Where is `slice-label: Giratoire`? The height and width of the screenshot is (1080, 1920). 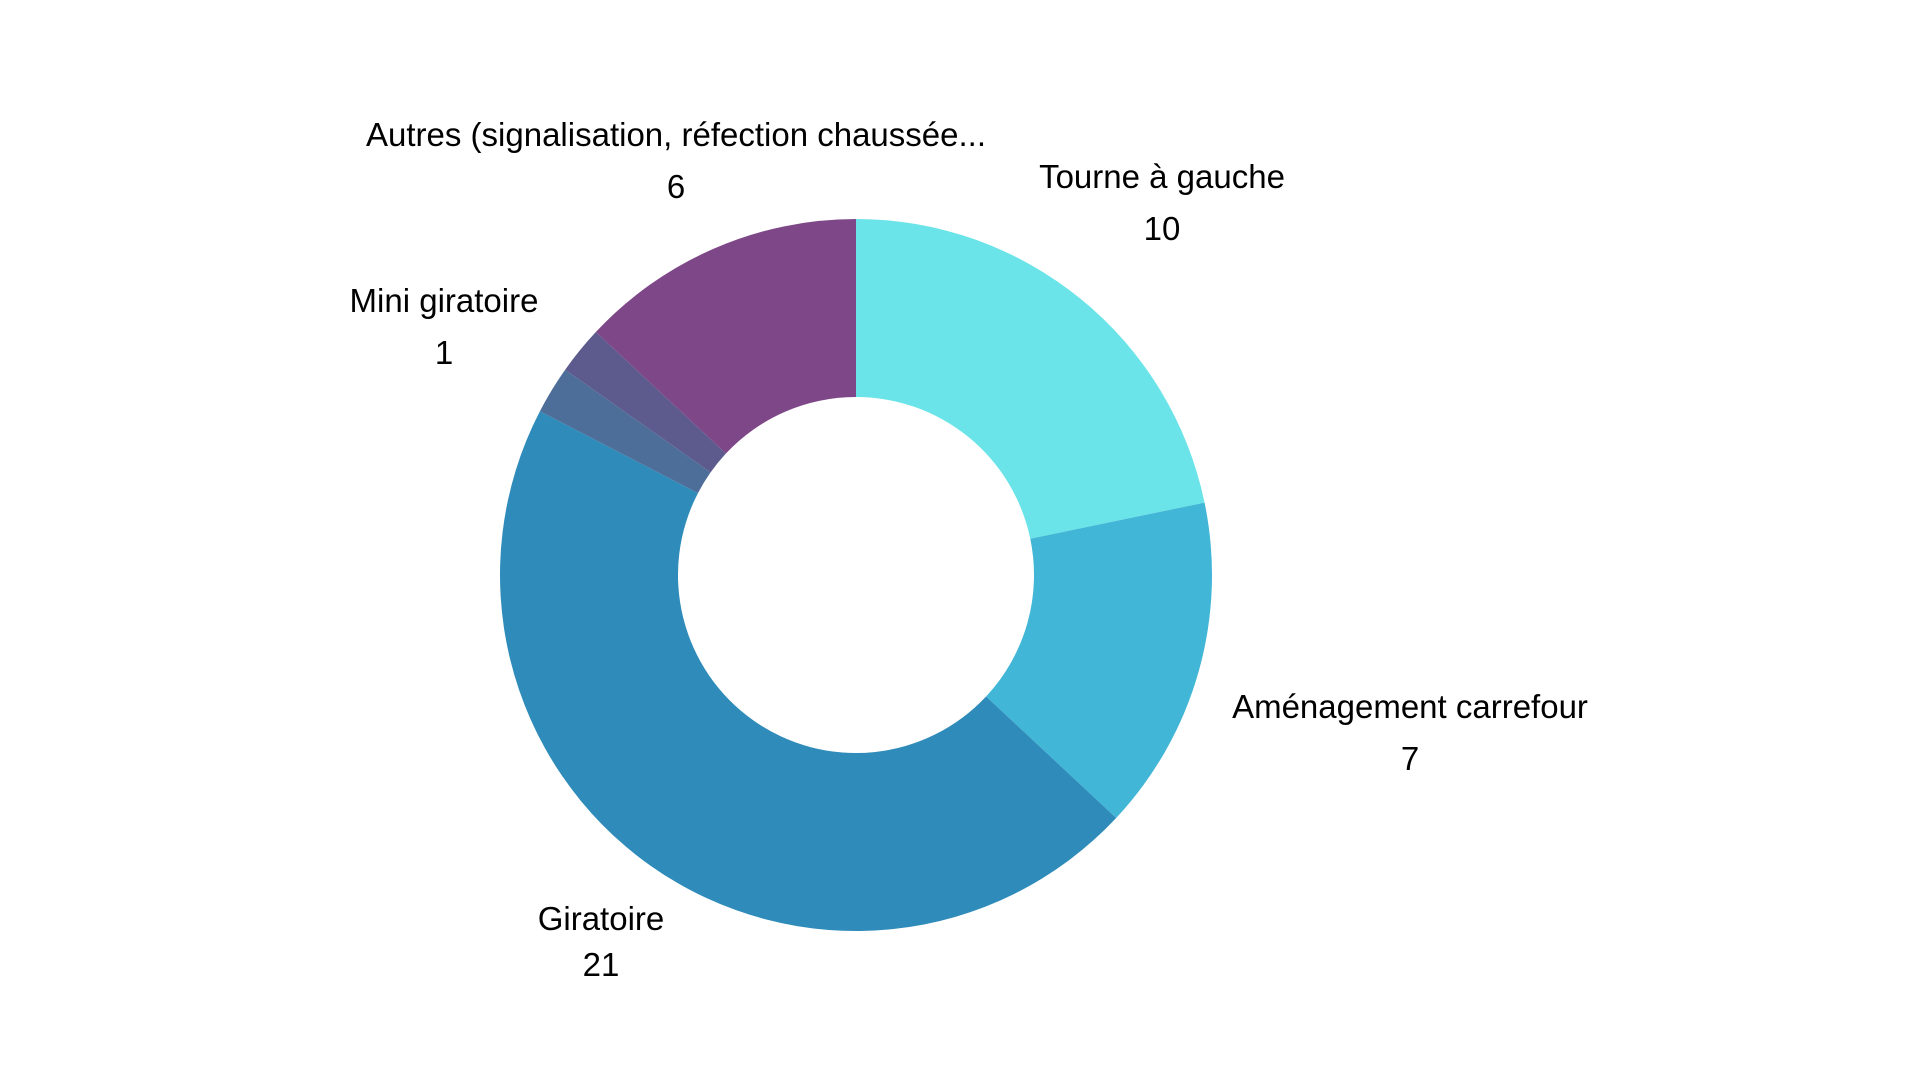 slice-label: Giratoire is located at coordinates (601, 918).